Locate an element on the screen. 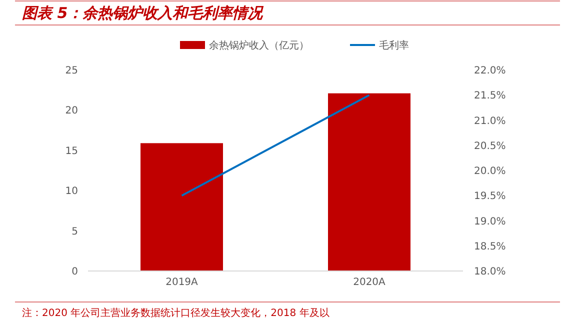  y2-tick-label: 18.0% is located at coordinates (490, 272).